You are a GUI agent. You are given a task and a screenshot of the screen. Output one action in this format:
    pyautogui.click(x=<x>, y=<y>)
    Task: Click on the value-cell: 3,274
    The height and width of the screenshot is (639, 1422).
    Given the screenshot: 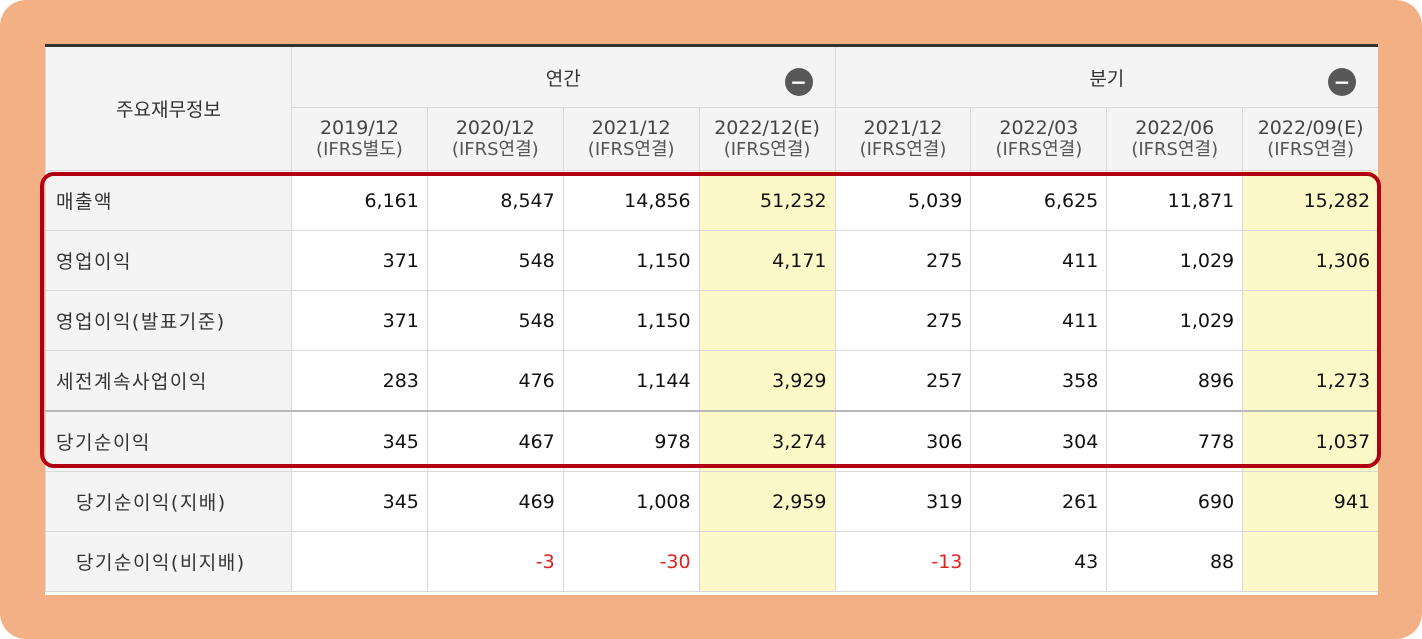 What is the action you would take?
    pyautogui.click(x=767, y=441)
    